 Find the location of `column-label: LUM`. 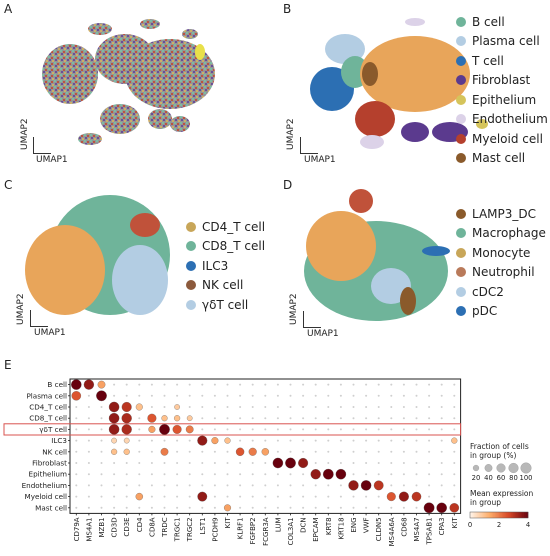

column-label: LUM is located at coordinates (278, 524).